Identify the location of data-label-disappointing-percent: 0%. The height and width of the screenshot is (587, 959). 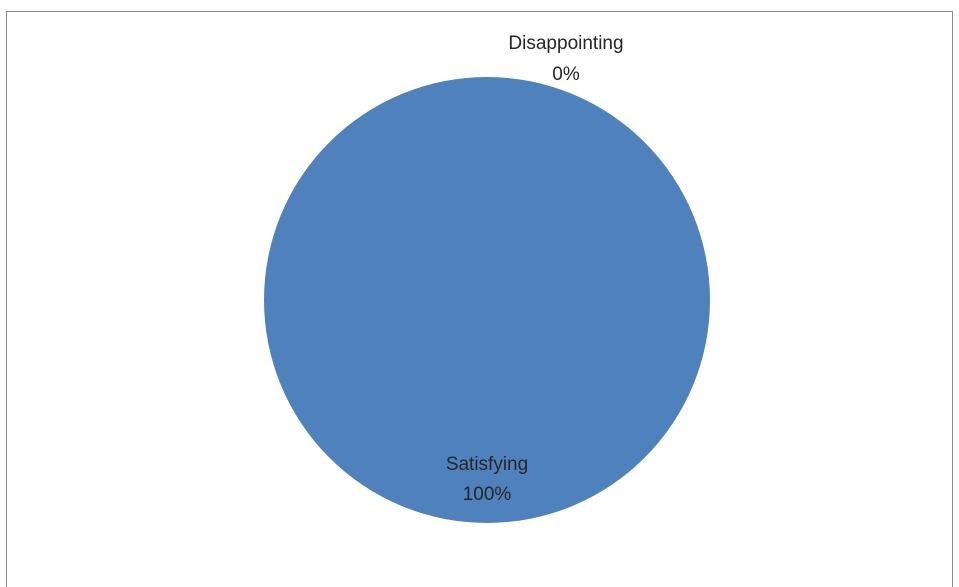
(566, 74).